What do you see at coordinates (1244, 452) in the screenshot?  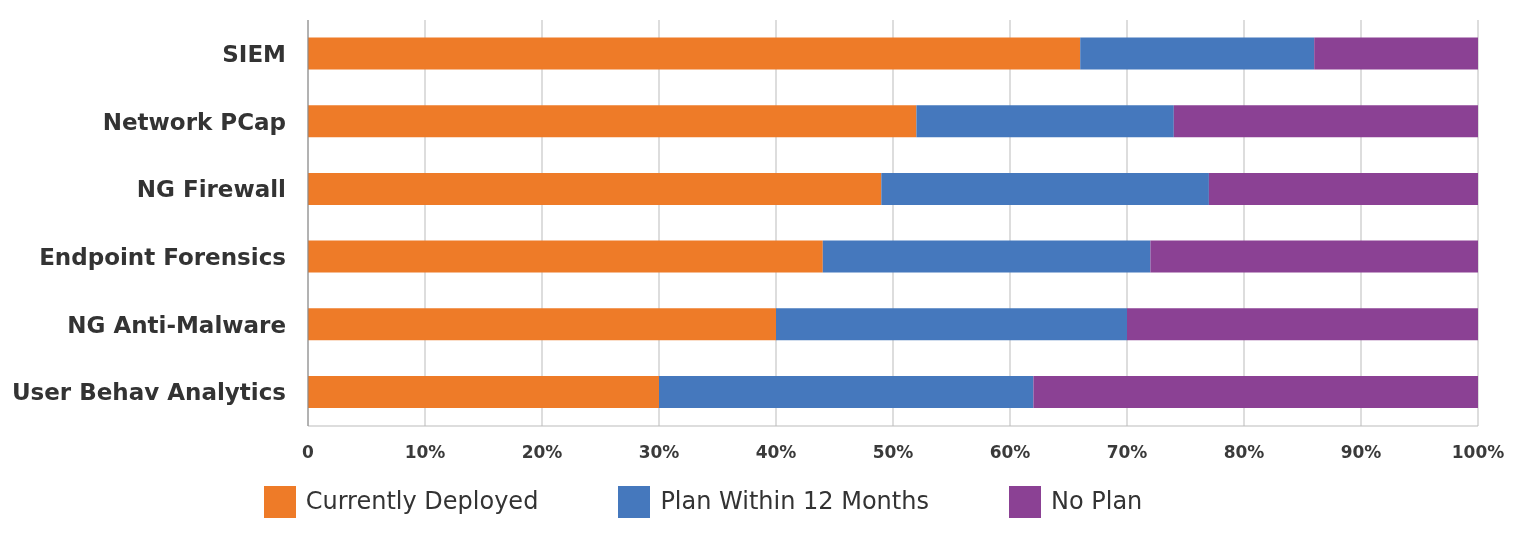 I see `x-tick-label: 80%` at bounding box center [1244, 452].